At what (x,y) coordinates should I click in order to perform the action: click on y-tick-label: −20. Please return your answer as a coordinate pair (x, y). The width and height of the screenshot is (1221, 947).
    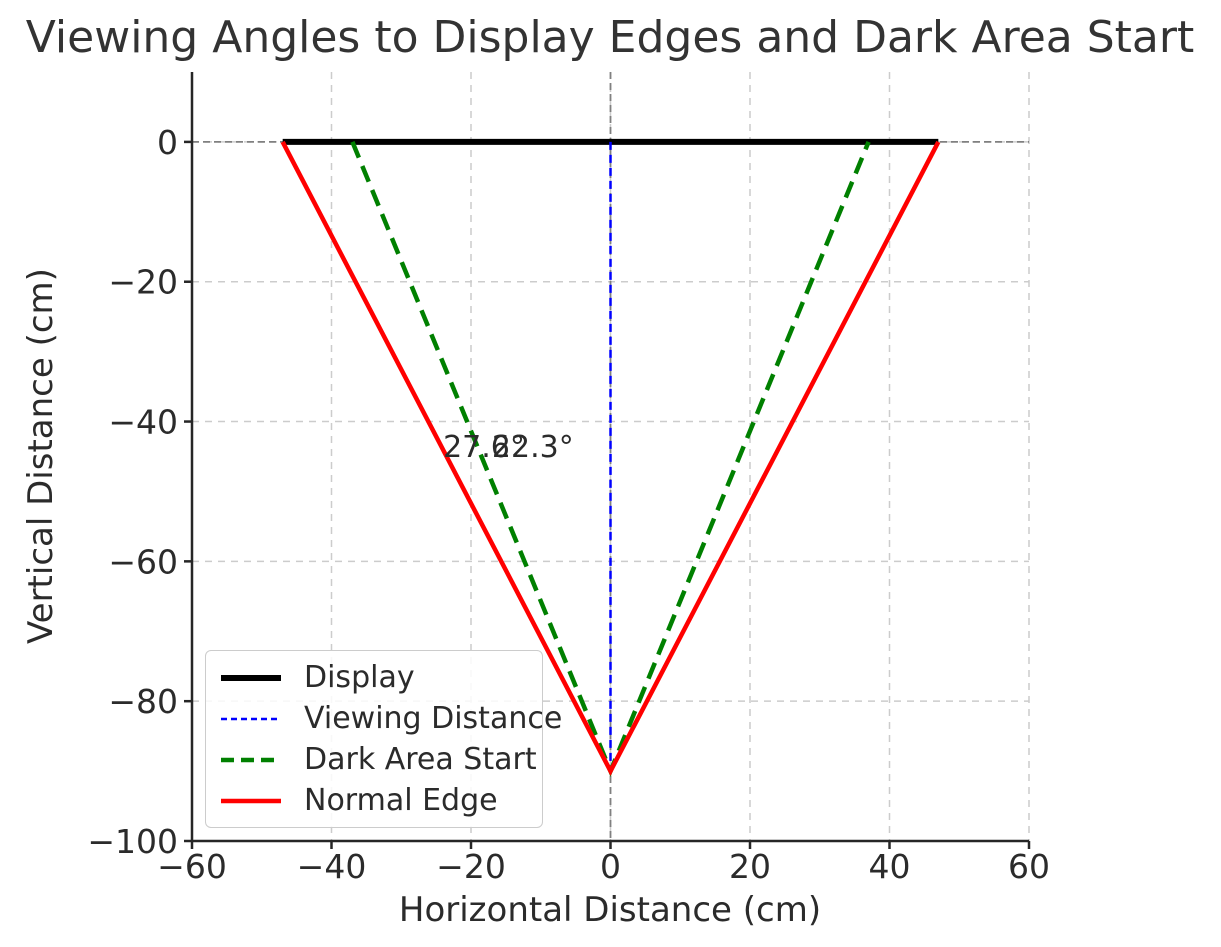
    Looking at the image, I should click on (143, 282).